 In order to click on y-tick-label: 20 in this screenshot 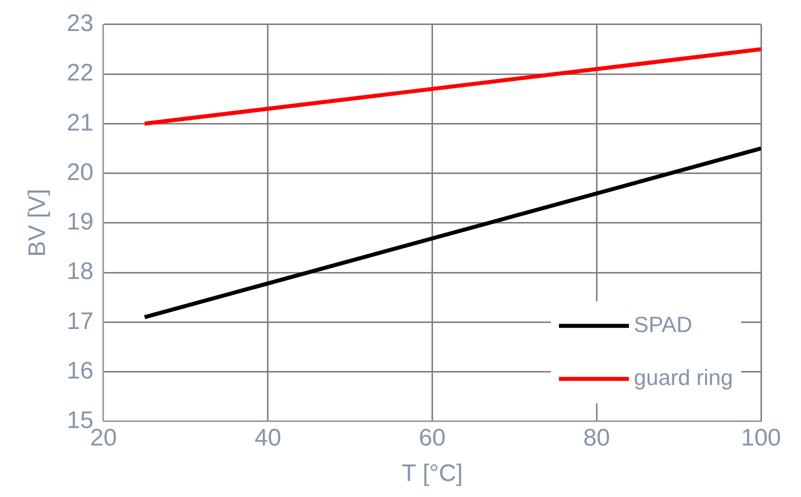, I will do `click(80, 172)`.